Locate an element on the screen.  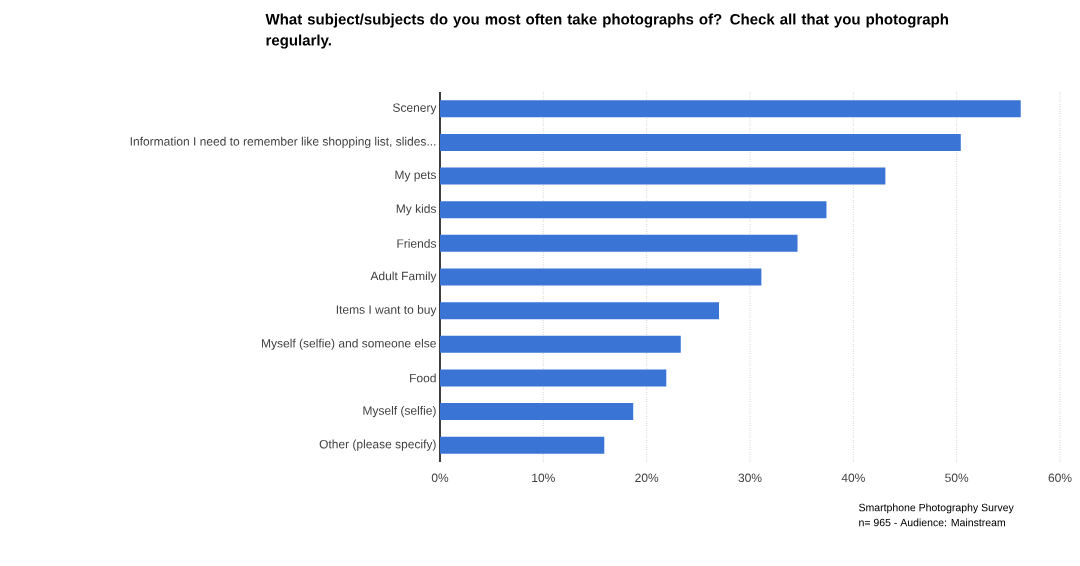
x-tick-label: 20% is located at coordinates (647, 478).